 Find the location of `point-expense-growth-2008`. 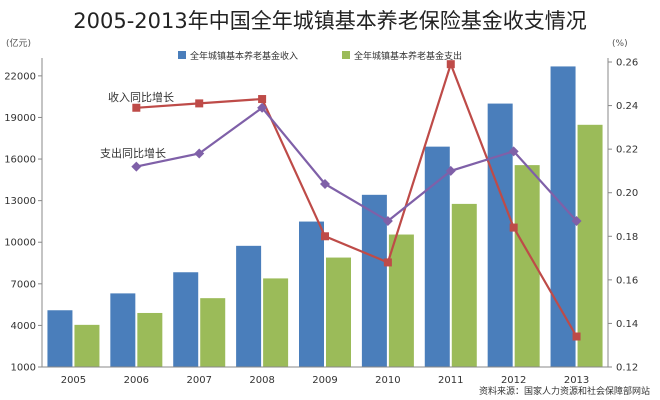

point-expense-growth-2008 is located at coordinates (262, 107).